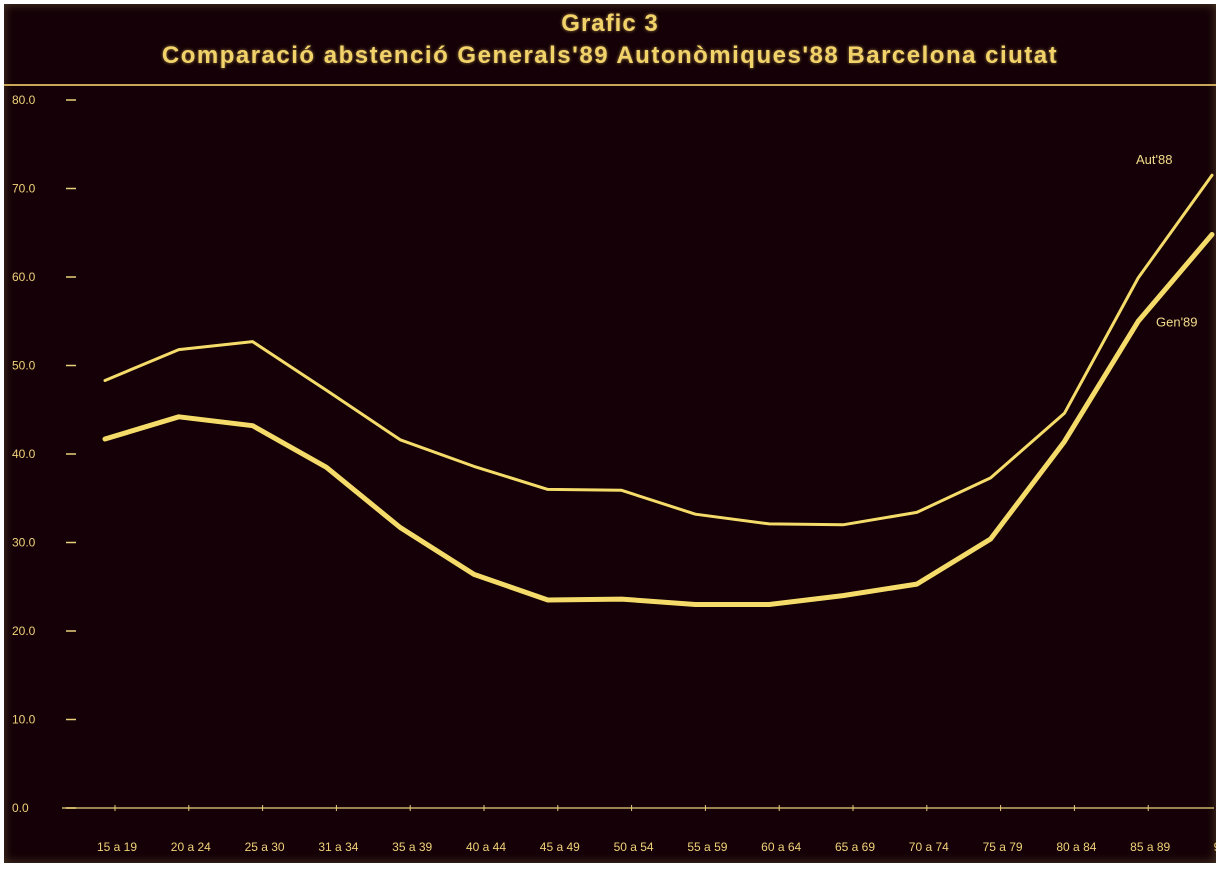 The width and height of the screenshot is (1222, 869). Describe the element at coordinates (610, 23) in the screenshot. I see `chart-title: Grafic 3` at that location.